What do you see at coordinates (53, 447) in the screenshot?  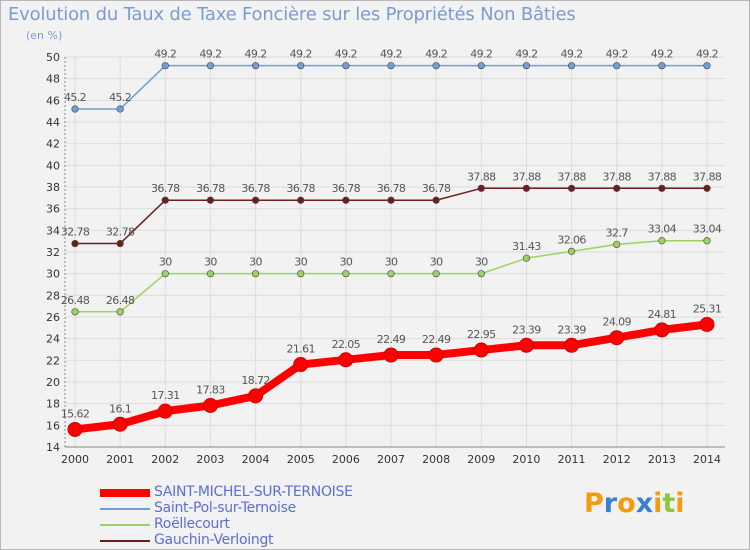 I see `y-tick-label: 14` at bounding box center [53, 447].